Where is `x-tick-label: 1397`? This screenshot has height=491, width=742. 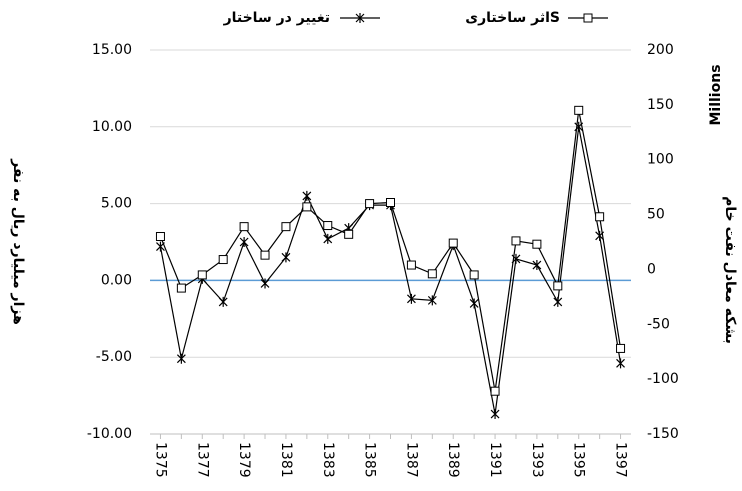 x-tick-label: 1397 is located at coordinates (621, 460).